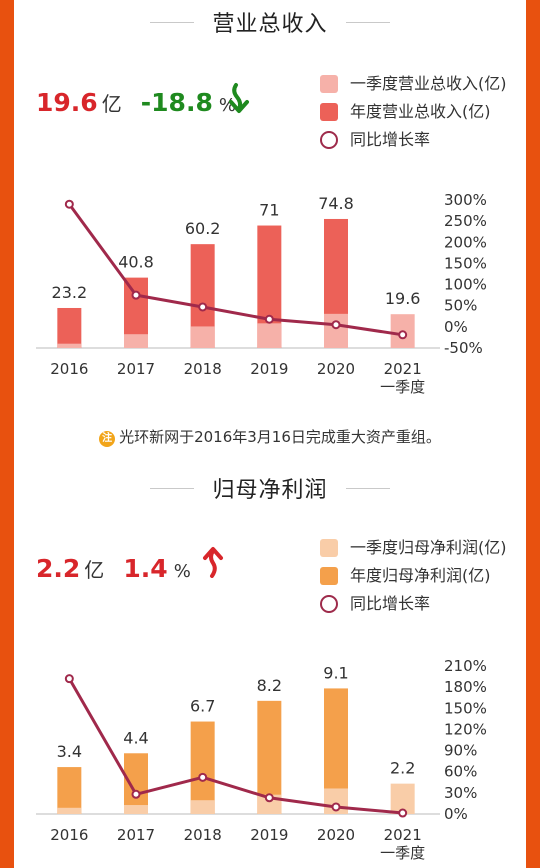 The width and height of the screenshot is (540, 868). What do you see at coordinates (136, 106) in the screenshot?
I see `revenue-kpi: 19.6 亿 -18.8%` at bounding box center [136, 106].